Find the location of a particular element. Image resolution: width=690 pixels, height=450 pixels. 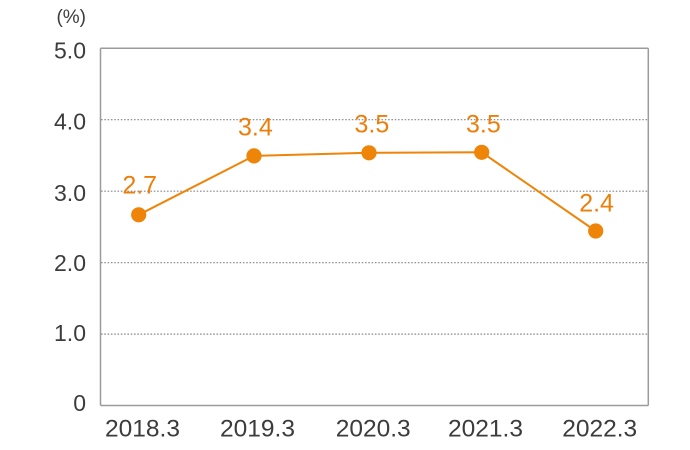

svg-text: 1.0 is located at coordinates (70, 333).